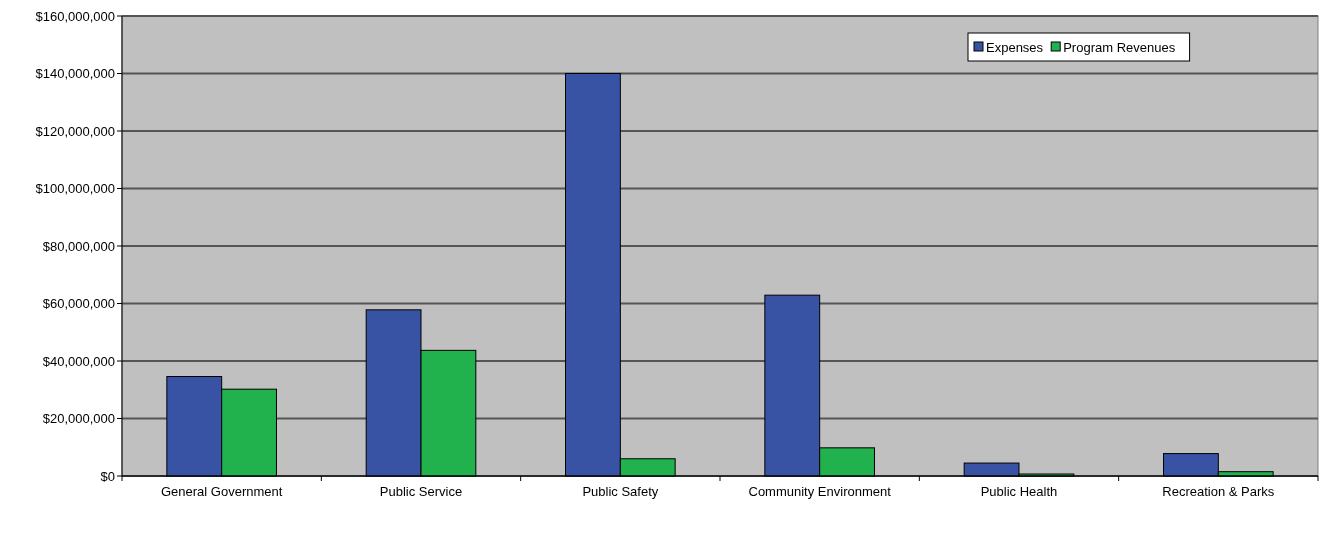 Image resolution: width=1330 pixels, height=536 pixels. I want to click on x-tick-label: Public Service, so click(421, 491).